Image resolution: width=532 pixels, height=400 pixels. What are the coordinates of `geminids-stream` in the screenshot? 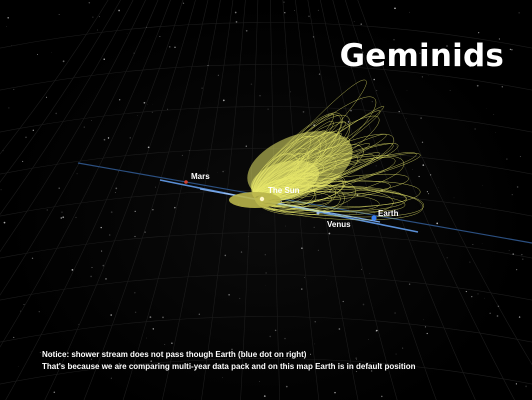 It's located at (336, 150).